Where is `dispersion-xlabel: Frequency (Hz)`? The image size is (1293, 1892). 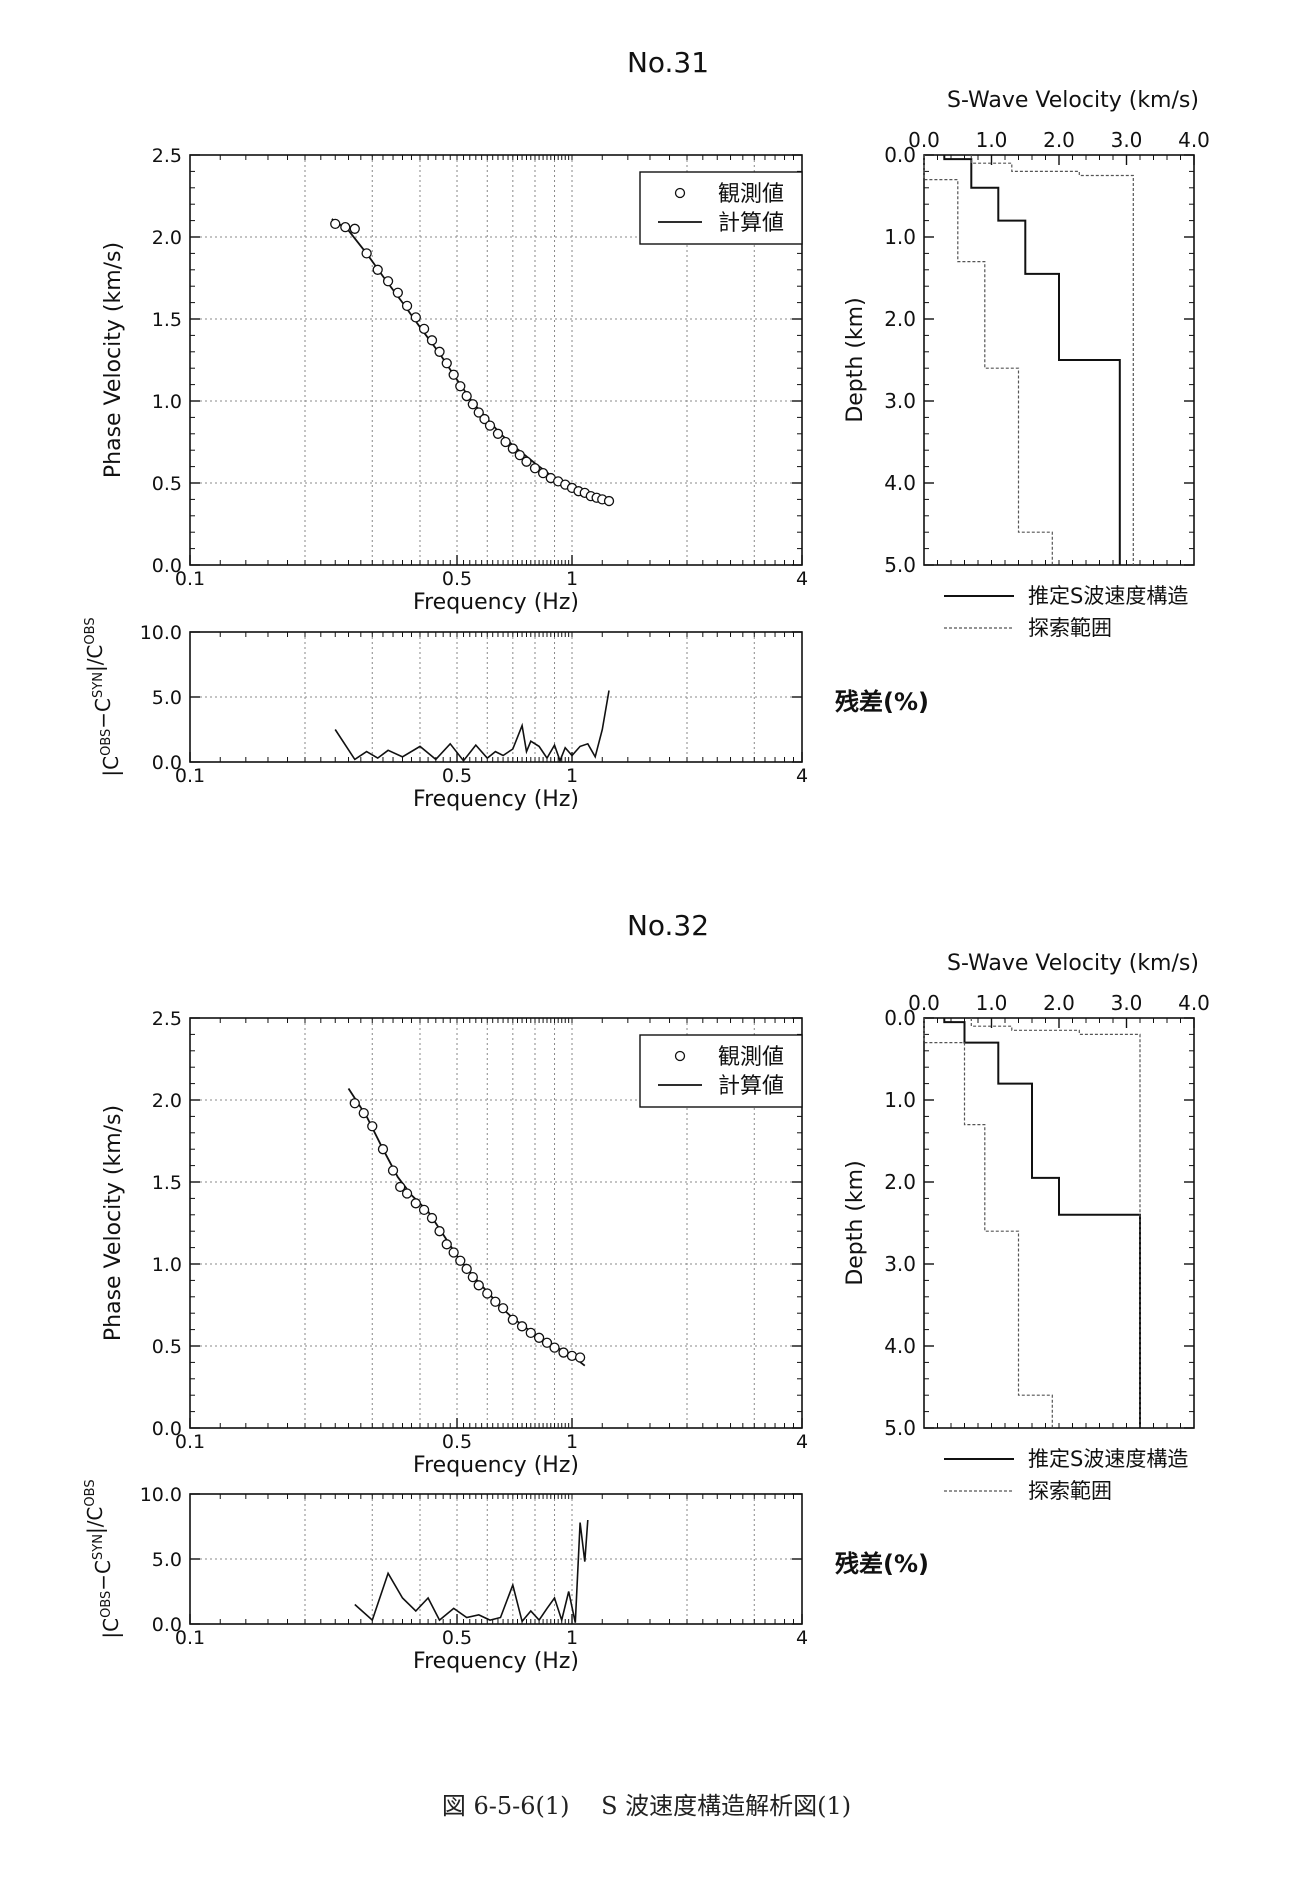 dispersion-xlabel: Frequency (Hz) is located at coordinates (496, 602).